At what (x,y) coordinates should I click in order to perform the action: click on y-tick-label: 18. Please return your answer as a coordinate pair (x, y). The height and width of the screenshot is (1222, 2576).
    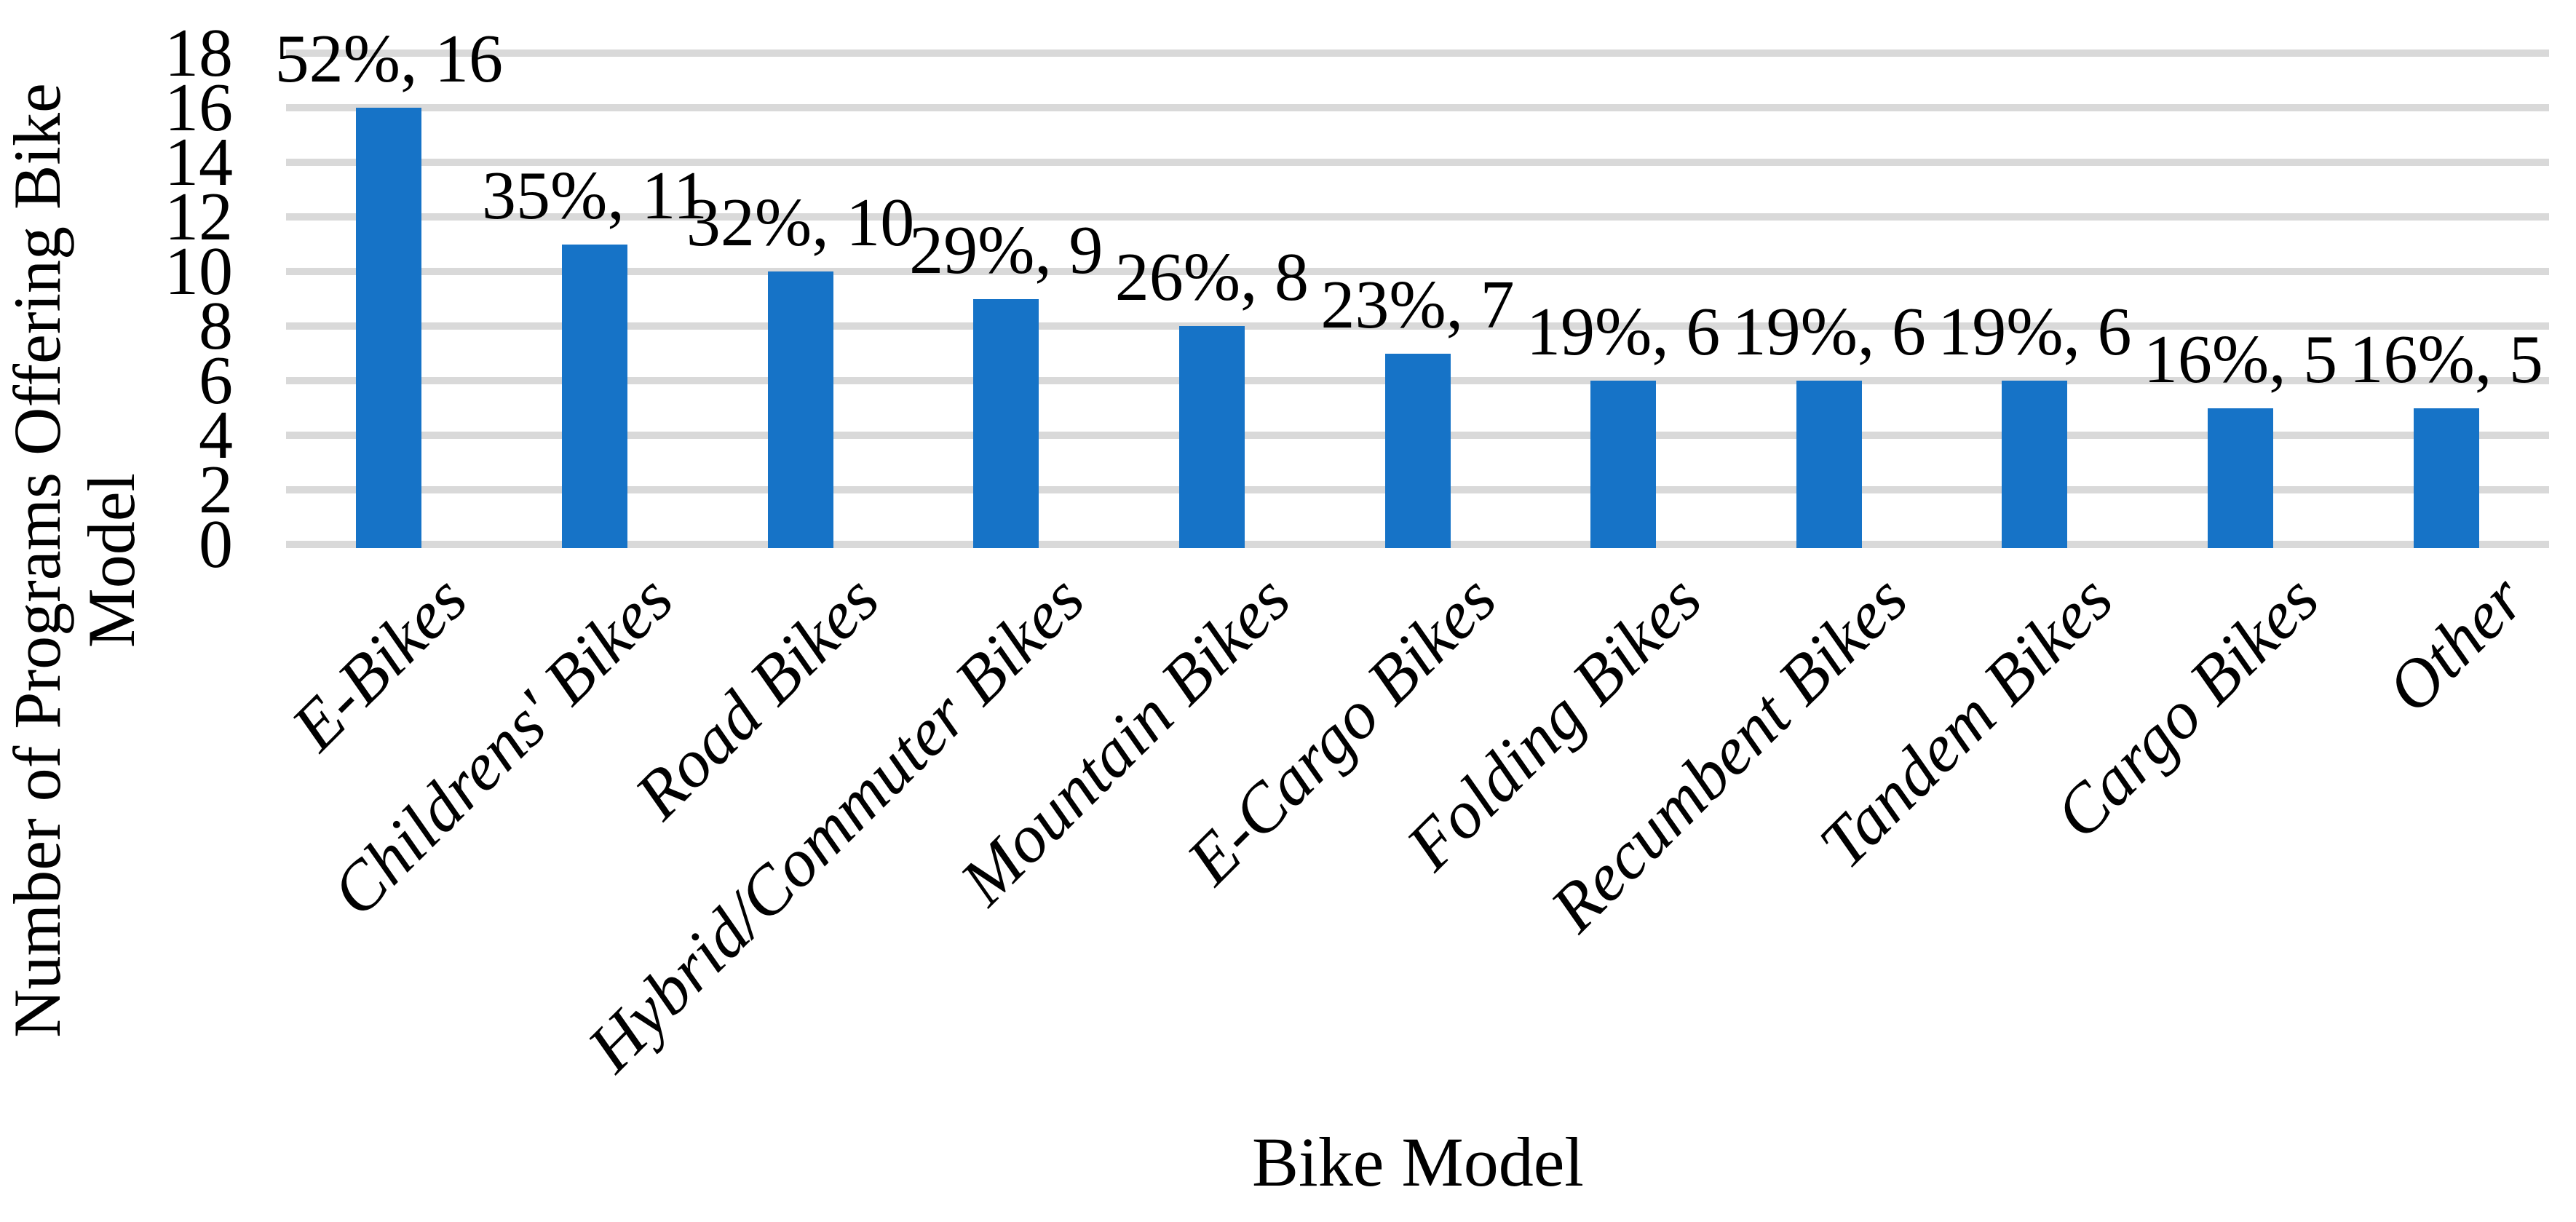
    Looking at the image, I should click on (199, 53).